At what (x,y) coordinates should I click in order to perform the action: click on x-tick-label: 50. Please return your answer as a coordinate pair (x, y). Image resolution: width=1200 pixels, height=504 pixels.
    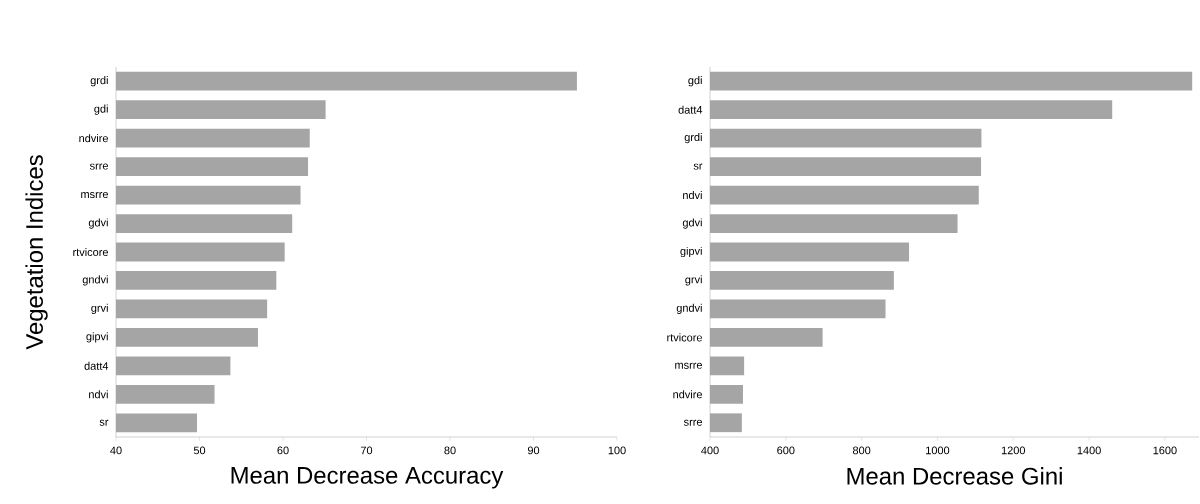
    Looking at the image, I should click on (199, 450).